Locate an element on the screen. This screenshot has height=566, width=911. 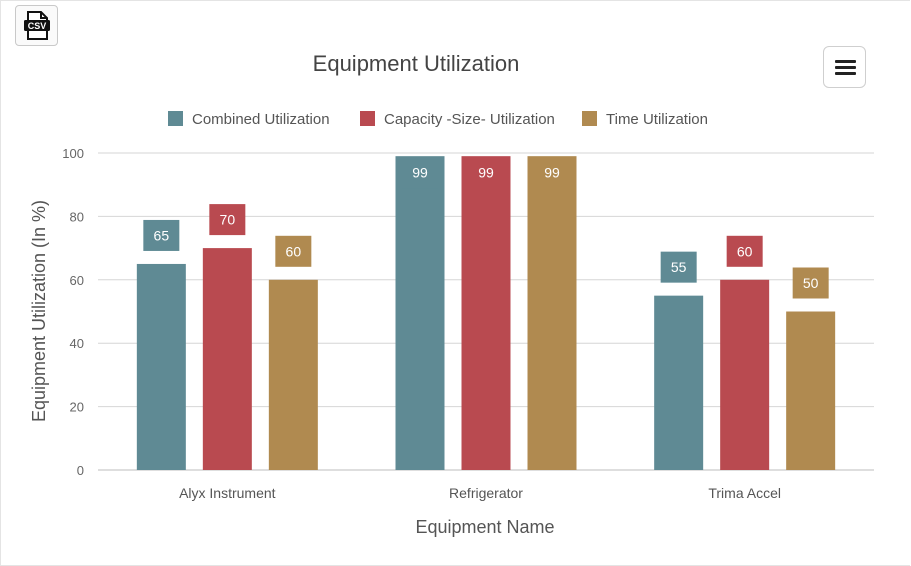
csv-file-icon: CSV is located at coordinates (37, 25).